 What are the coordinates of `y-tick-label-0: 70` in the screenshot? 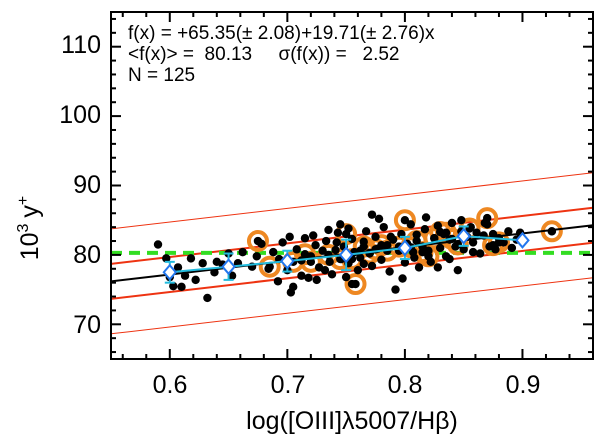 It's located at (87, 325).